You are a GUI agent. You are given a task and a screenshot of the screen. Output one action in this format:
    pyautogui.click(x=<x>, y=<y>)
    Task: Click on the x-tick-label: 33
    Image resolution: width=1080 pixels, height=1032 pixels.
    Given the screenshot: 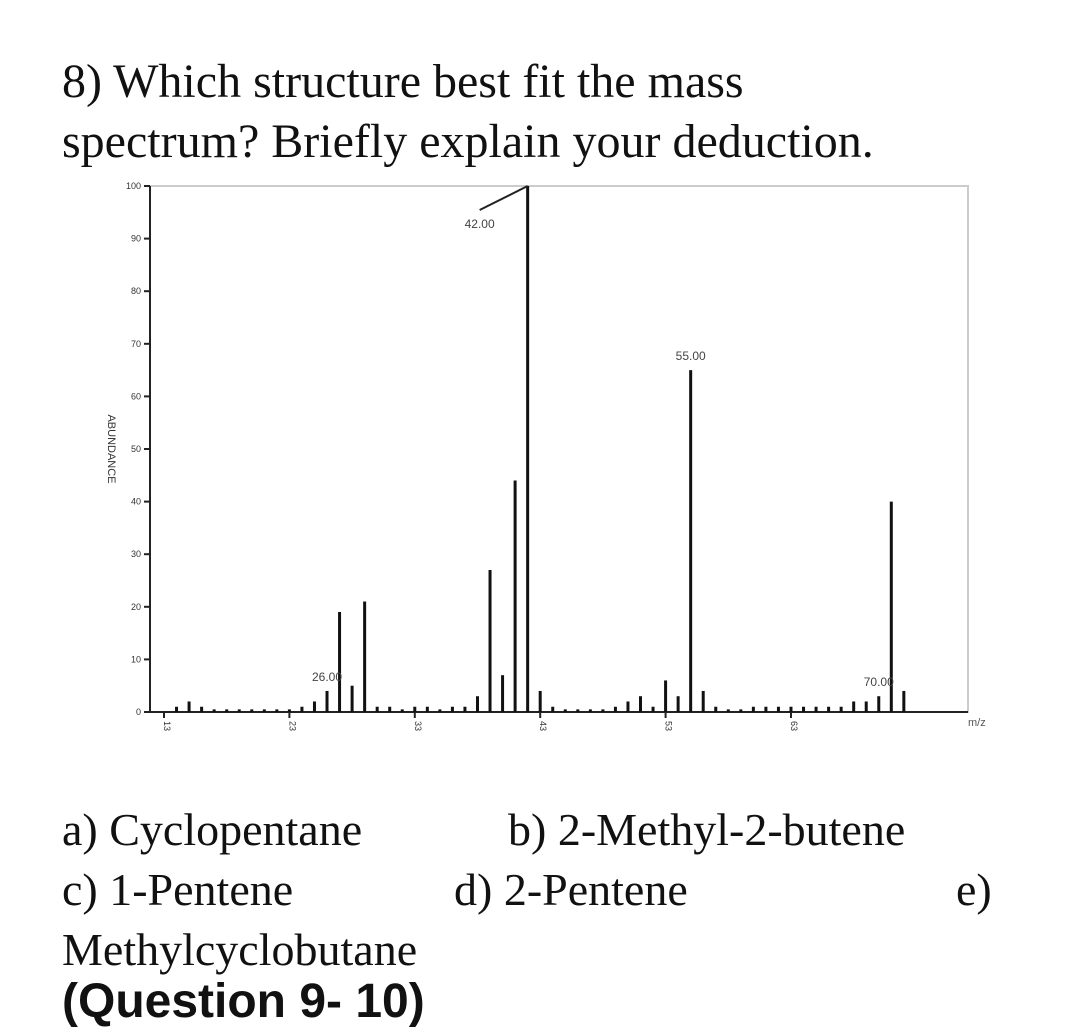 What is the action you would take?
    pyautogui.click(x=418, y=726)
    